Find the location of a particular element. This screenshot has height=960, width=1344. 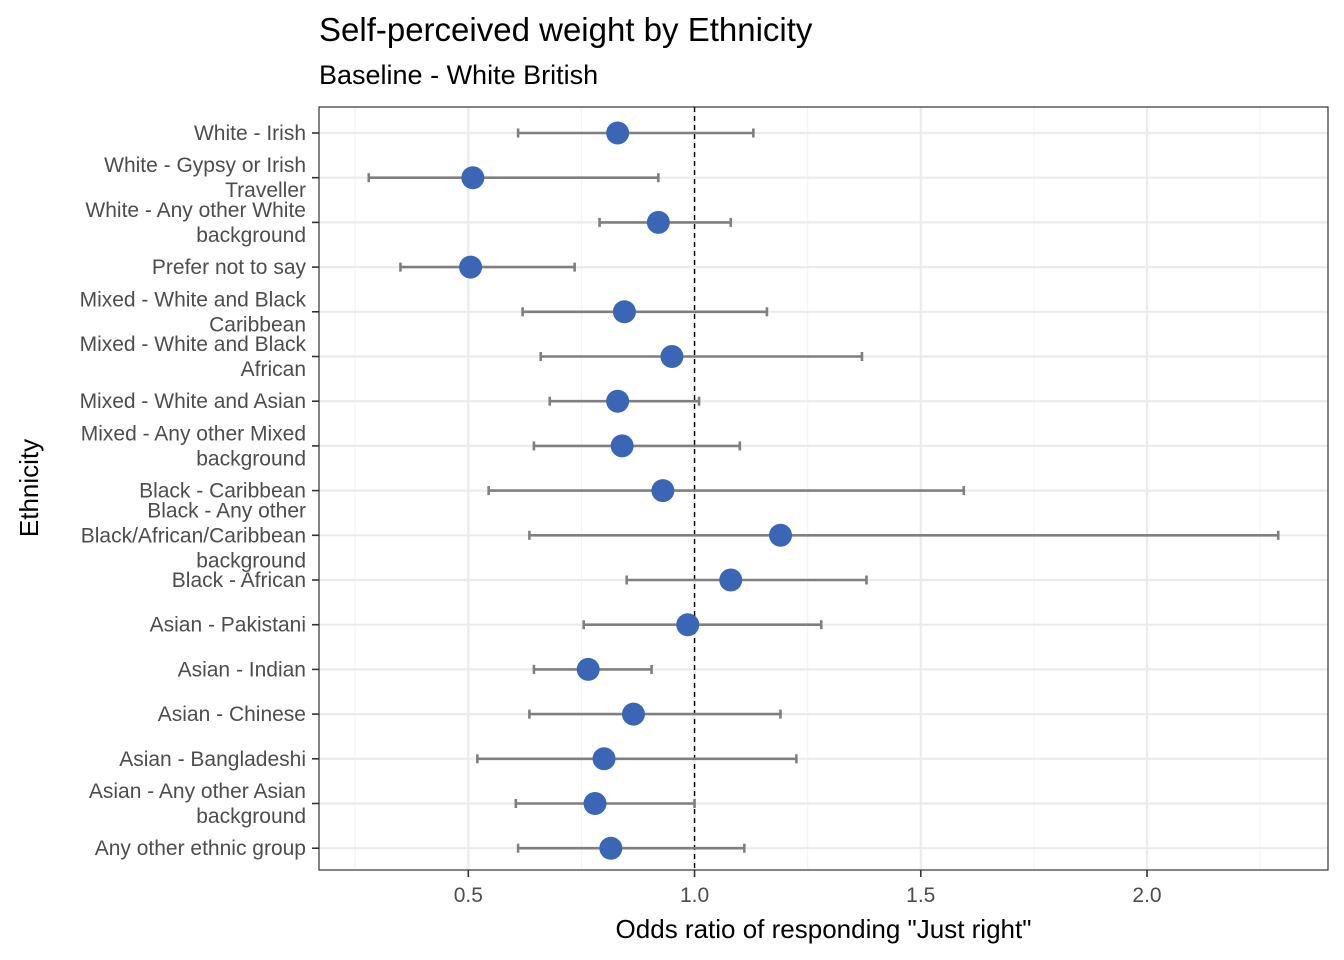

y-tick-label: Black - Caribbean is located at coordinates (222, 491).